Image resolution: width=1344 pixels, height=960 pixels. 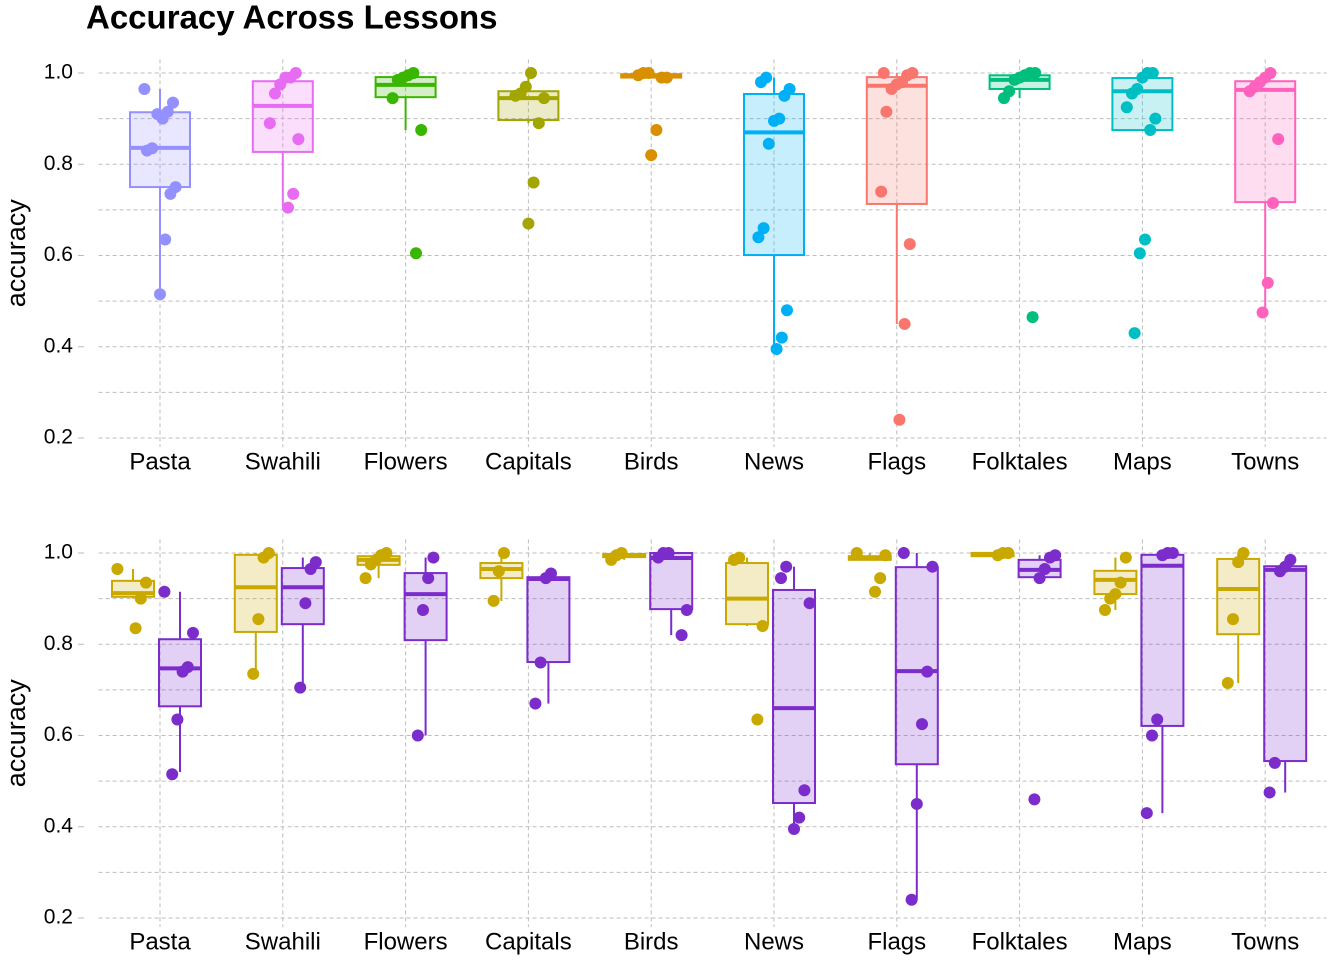 What do you see at coordinates (160, 461) in the screenshot?
I see `x-tick-label: Pasta` at bounding box center [160, 461].